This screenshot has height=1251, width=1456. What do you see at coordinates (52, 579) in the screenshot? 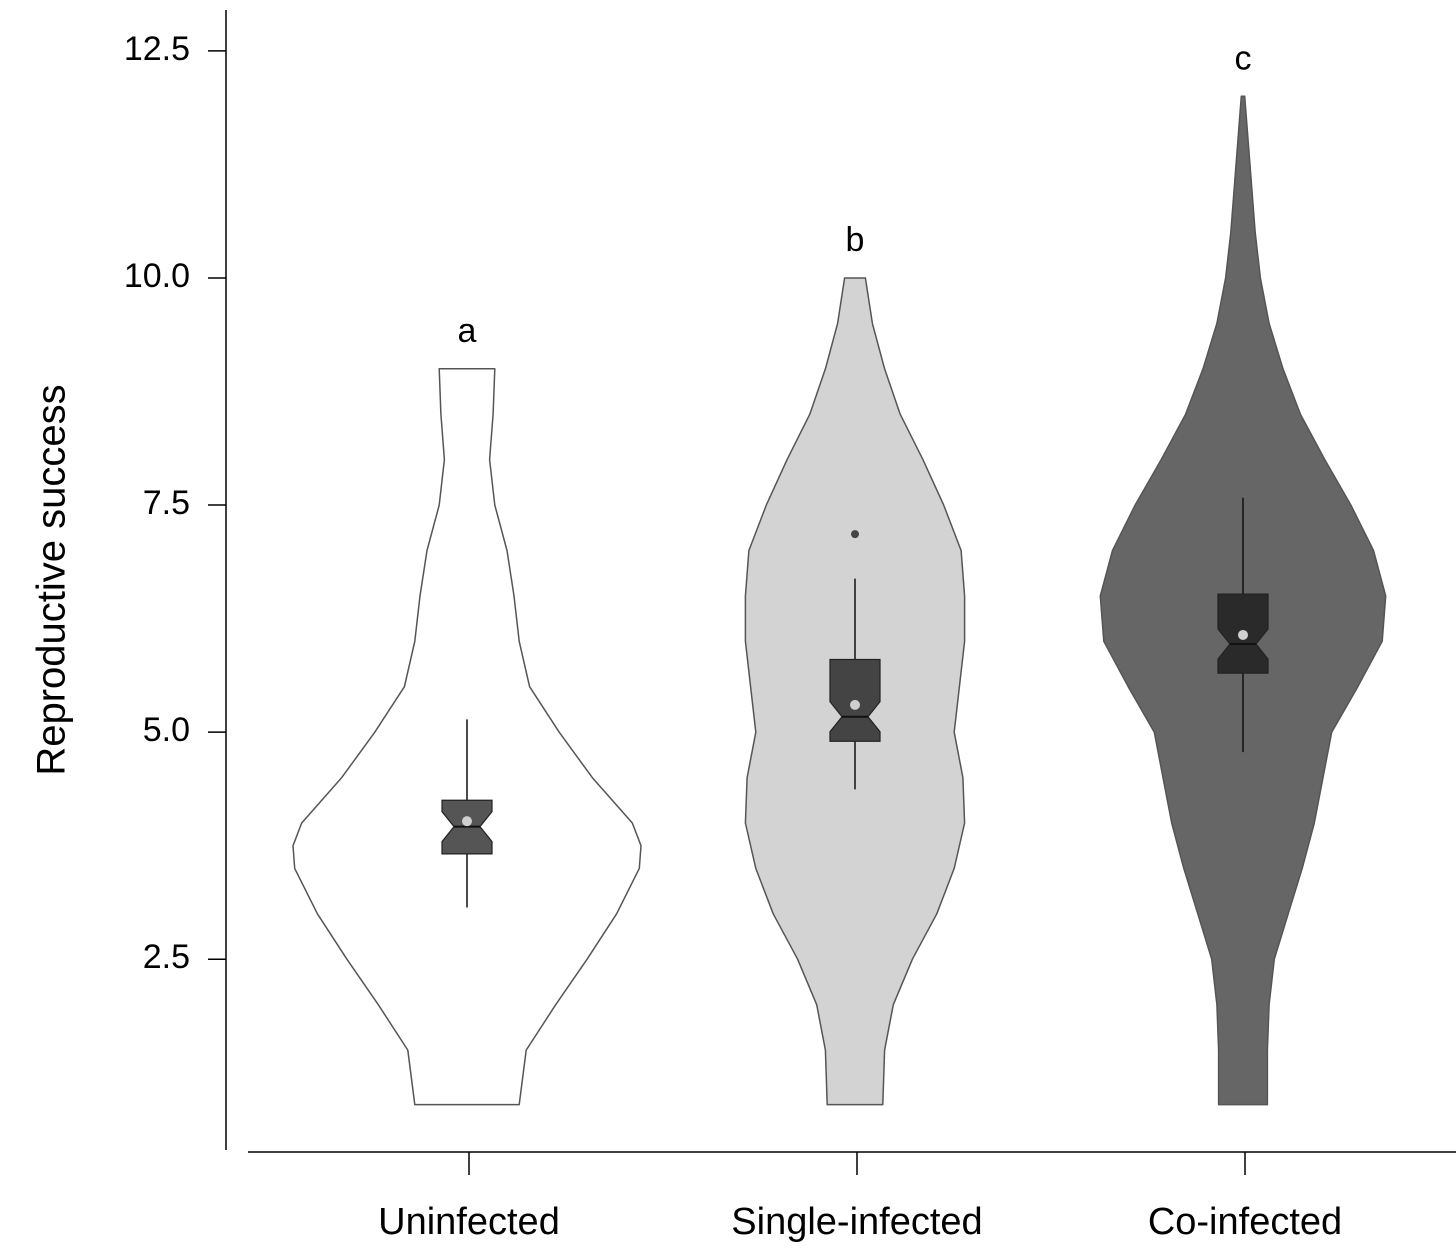
I see `y-axis-label: Reproductive success` at bounding box center [52, 579].